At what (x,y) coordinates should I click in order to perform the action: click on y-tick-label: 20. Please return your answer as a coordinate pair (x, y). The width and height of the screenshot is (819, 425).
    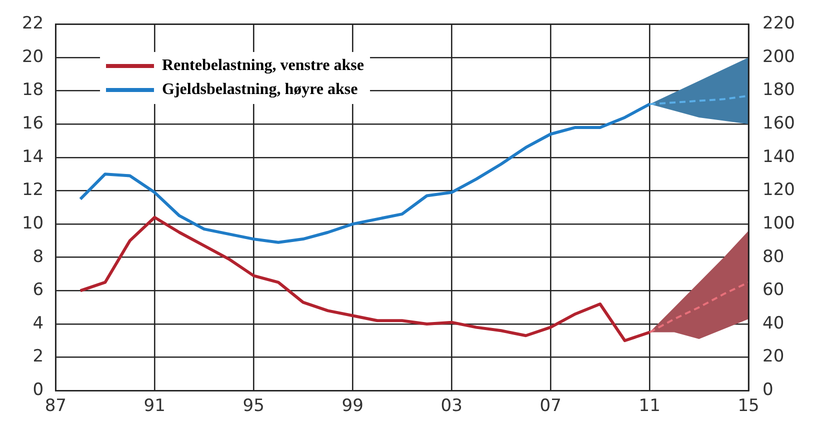
    Looking at the image, I should click on (33, 56).